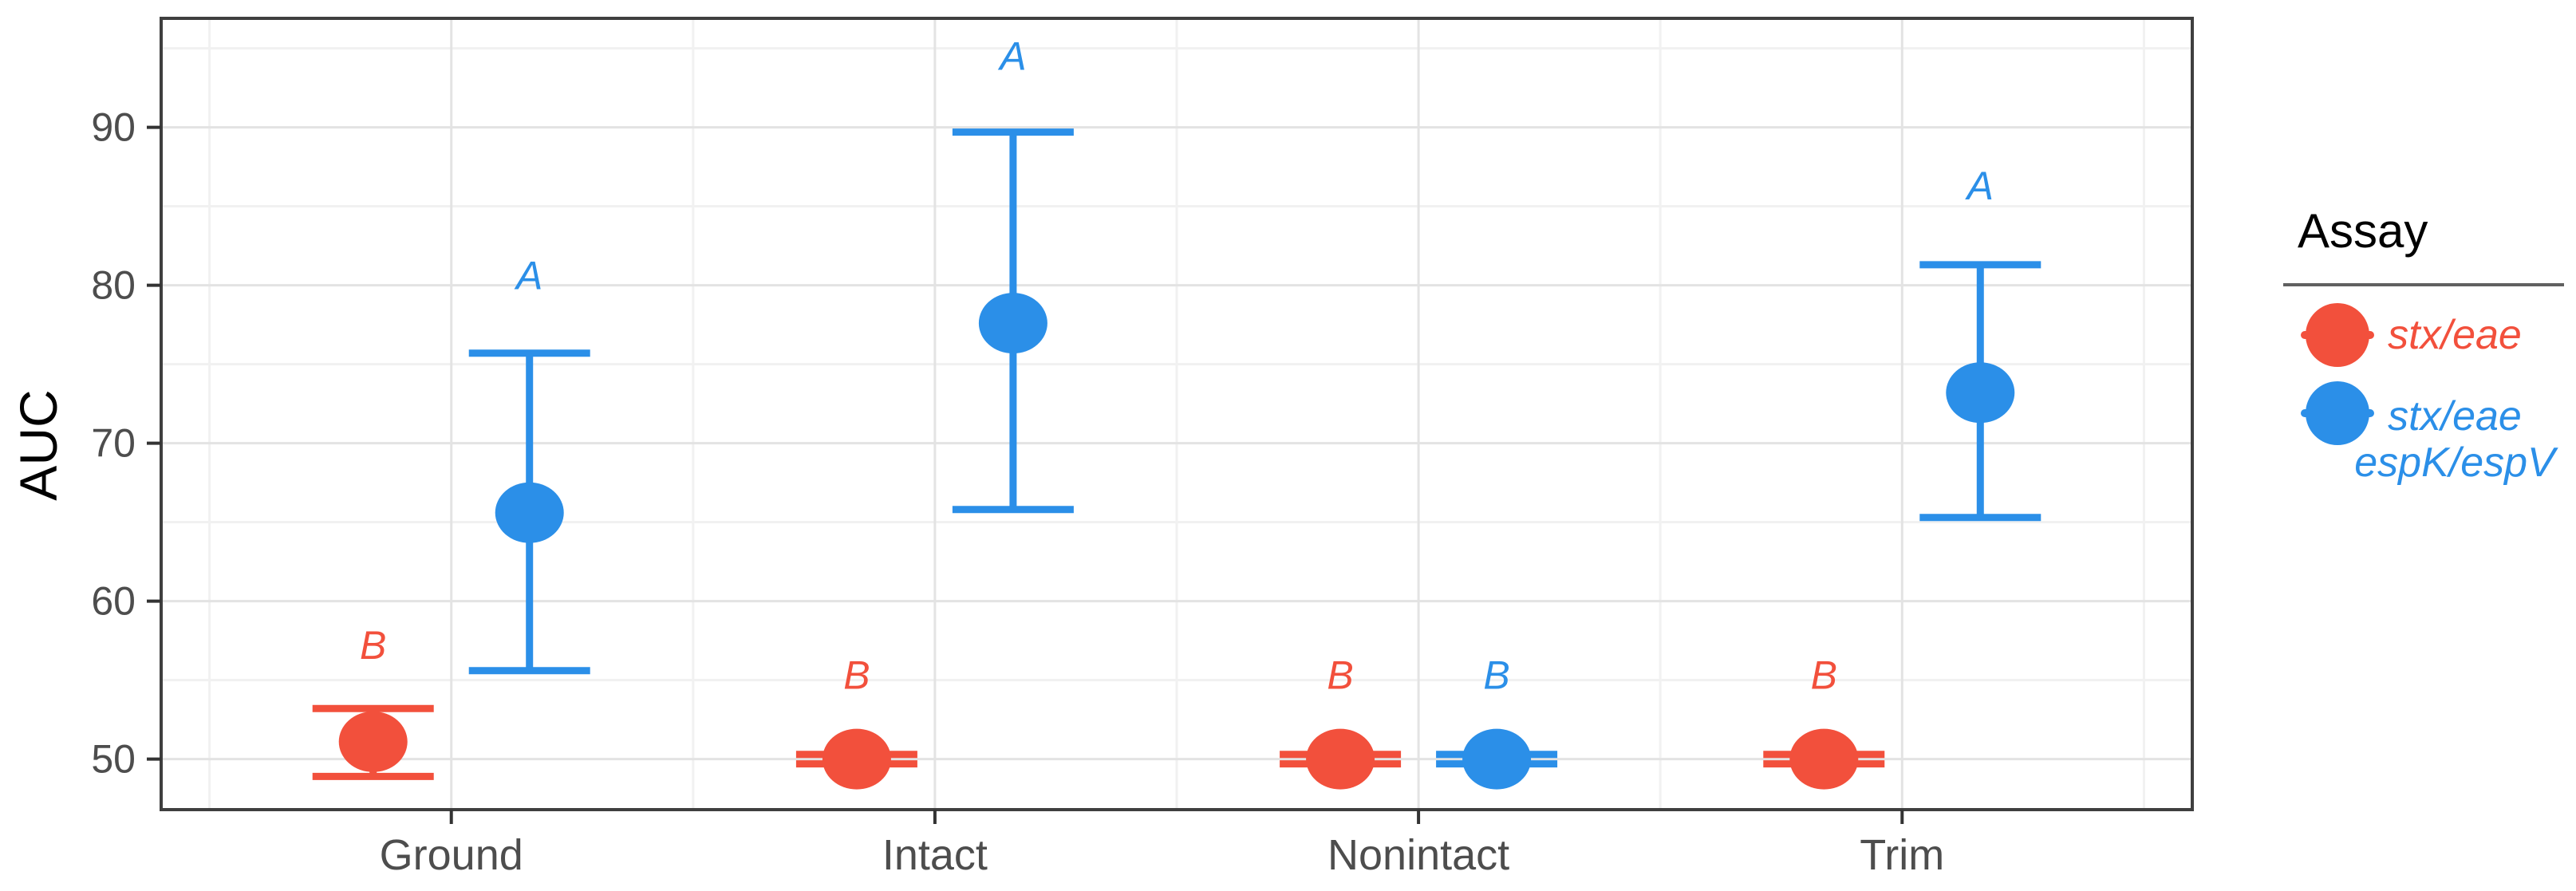  What do you see at coordinates (1902, 855) in the screenshot?
I see `x-tick-label: Trim` at bounding box center [1902, 855].